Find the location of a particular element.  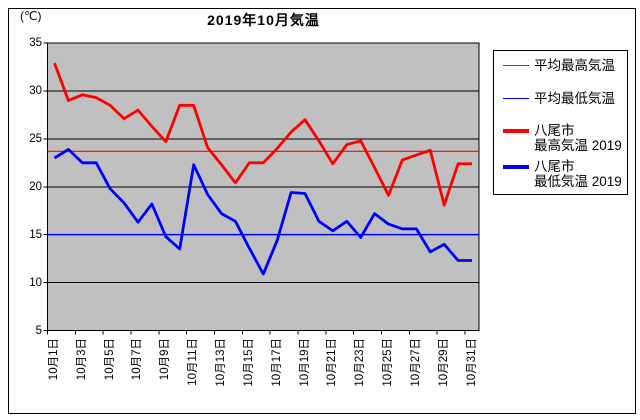

x-axis-tick-label: 10月15日 is located at coordinates (248, 362).